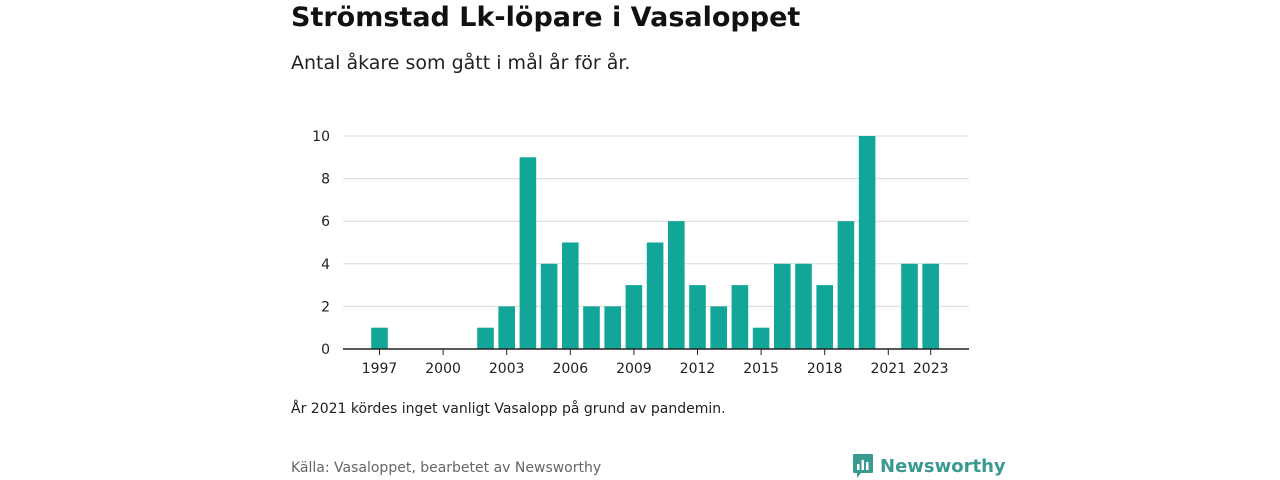 The image size is (1280, 480). What do you see at coordinates (325, 180) in the screenshot?
I see `y-tick-label-8: 8` at bounding box center [325, 180].